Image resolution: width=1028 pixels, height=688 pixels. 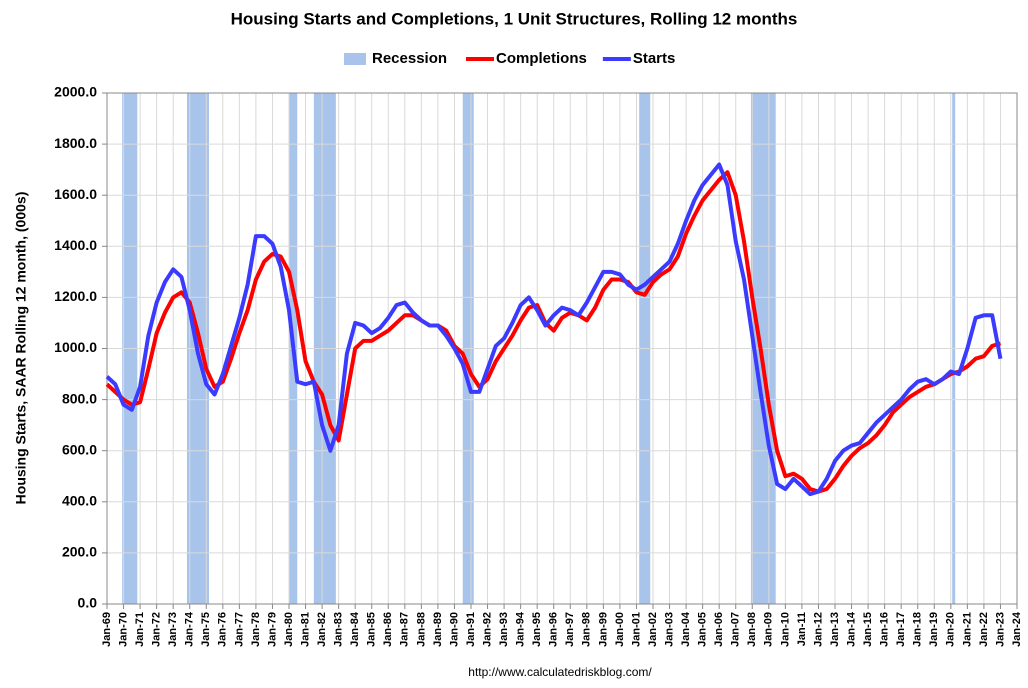 What do you see at coordinates (818, 629) in the screenshot?
I see `x-tick-label: Jan-12` at bounding box center [818, 629].